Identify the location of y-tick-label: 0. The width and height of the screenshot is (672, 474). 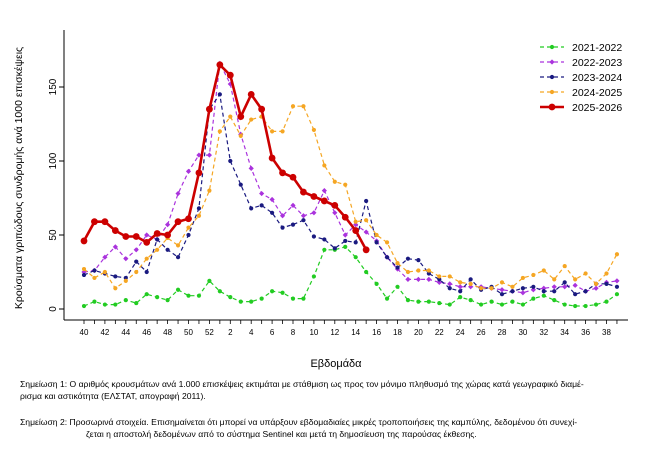
(53, 309).